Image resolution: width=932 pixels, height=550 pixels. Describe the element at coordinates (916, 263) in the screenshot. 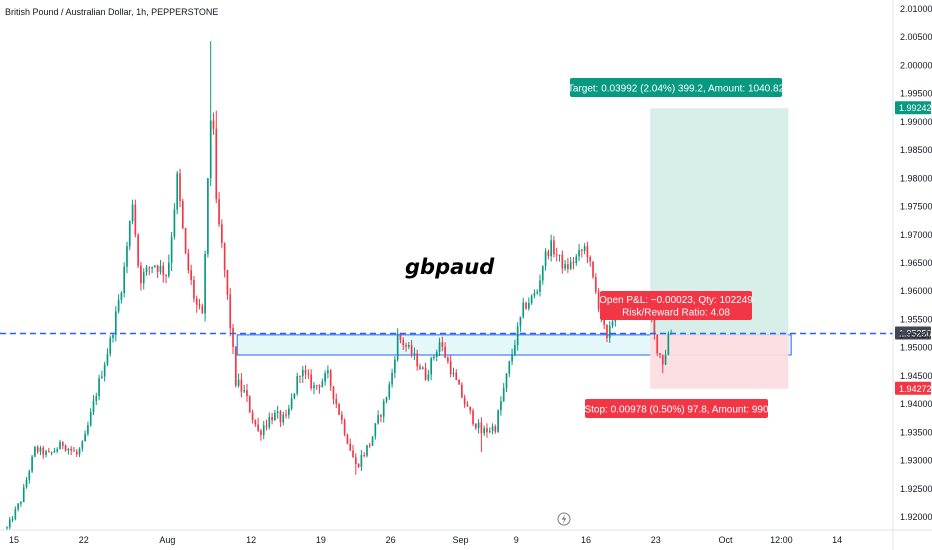

I see `price-tick-label: 1.96500` at that location.